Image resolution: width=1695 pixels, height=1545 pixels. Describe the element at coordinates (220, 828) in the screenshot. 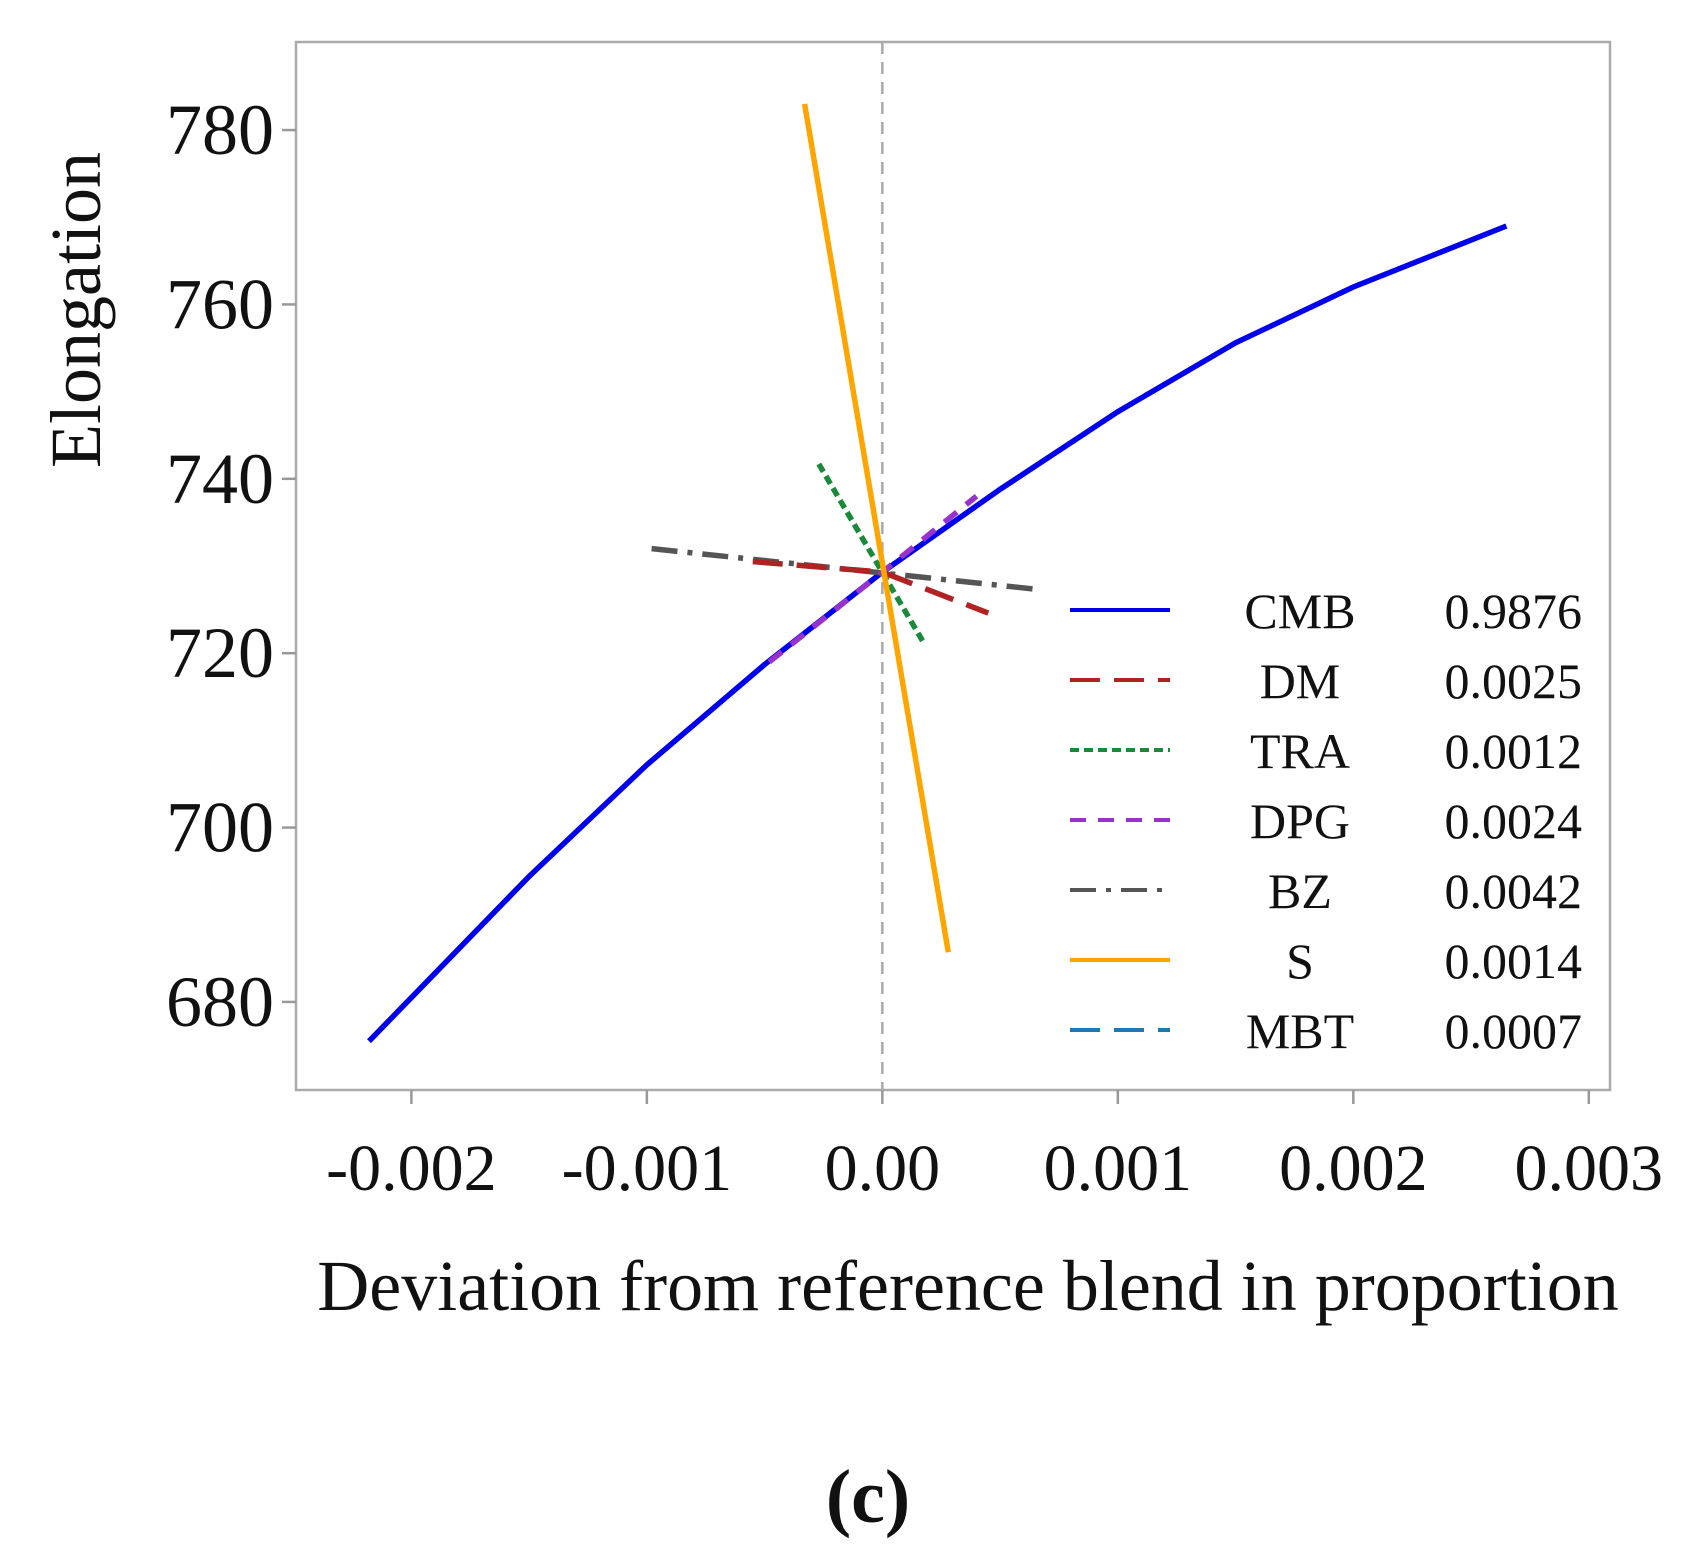

I see `y-tick-label: 700` at that location.